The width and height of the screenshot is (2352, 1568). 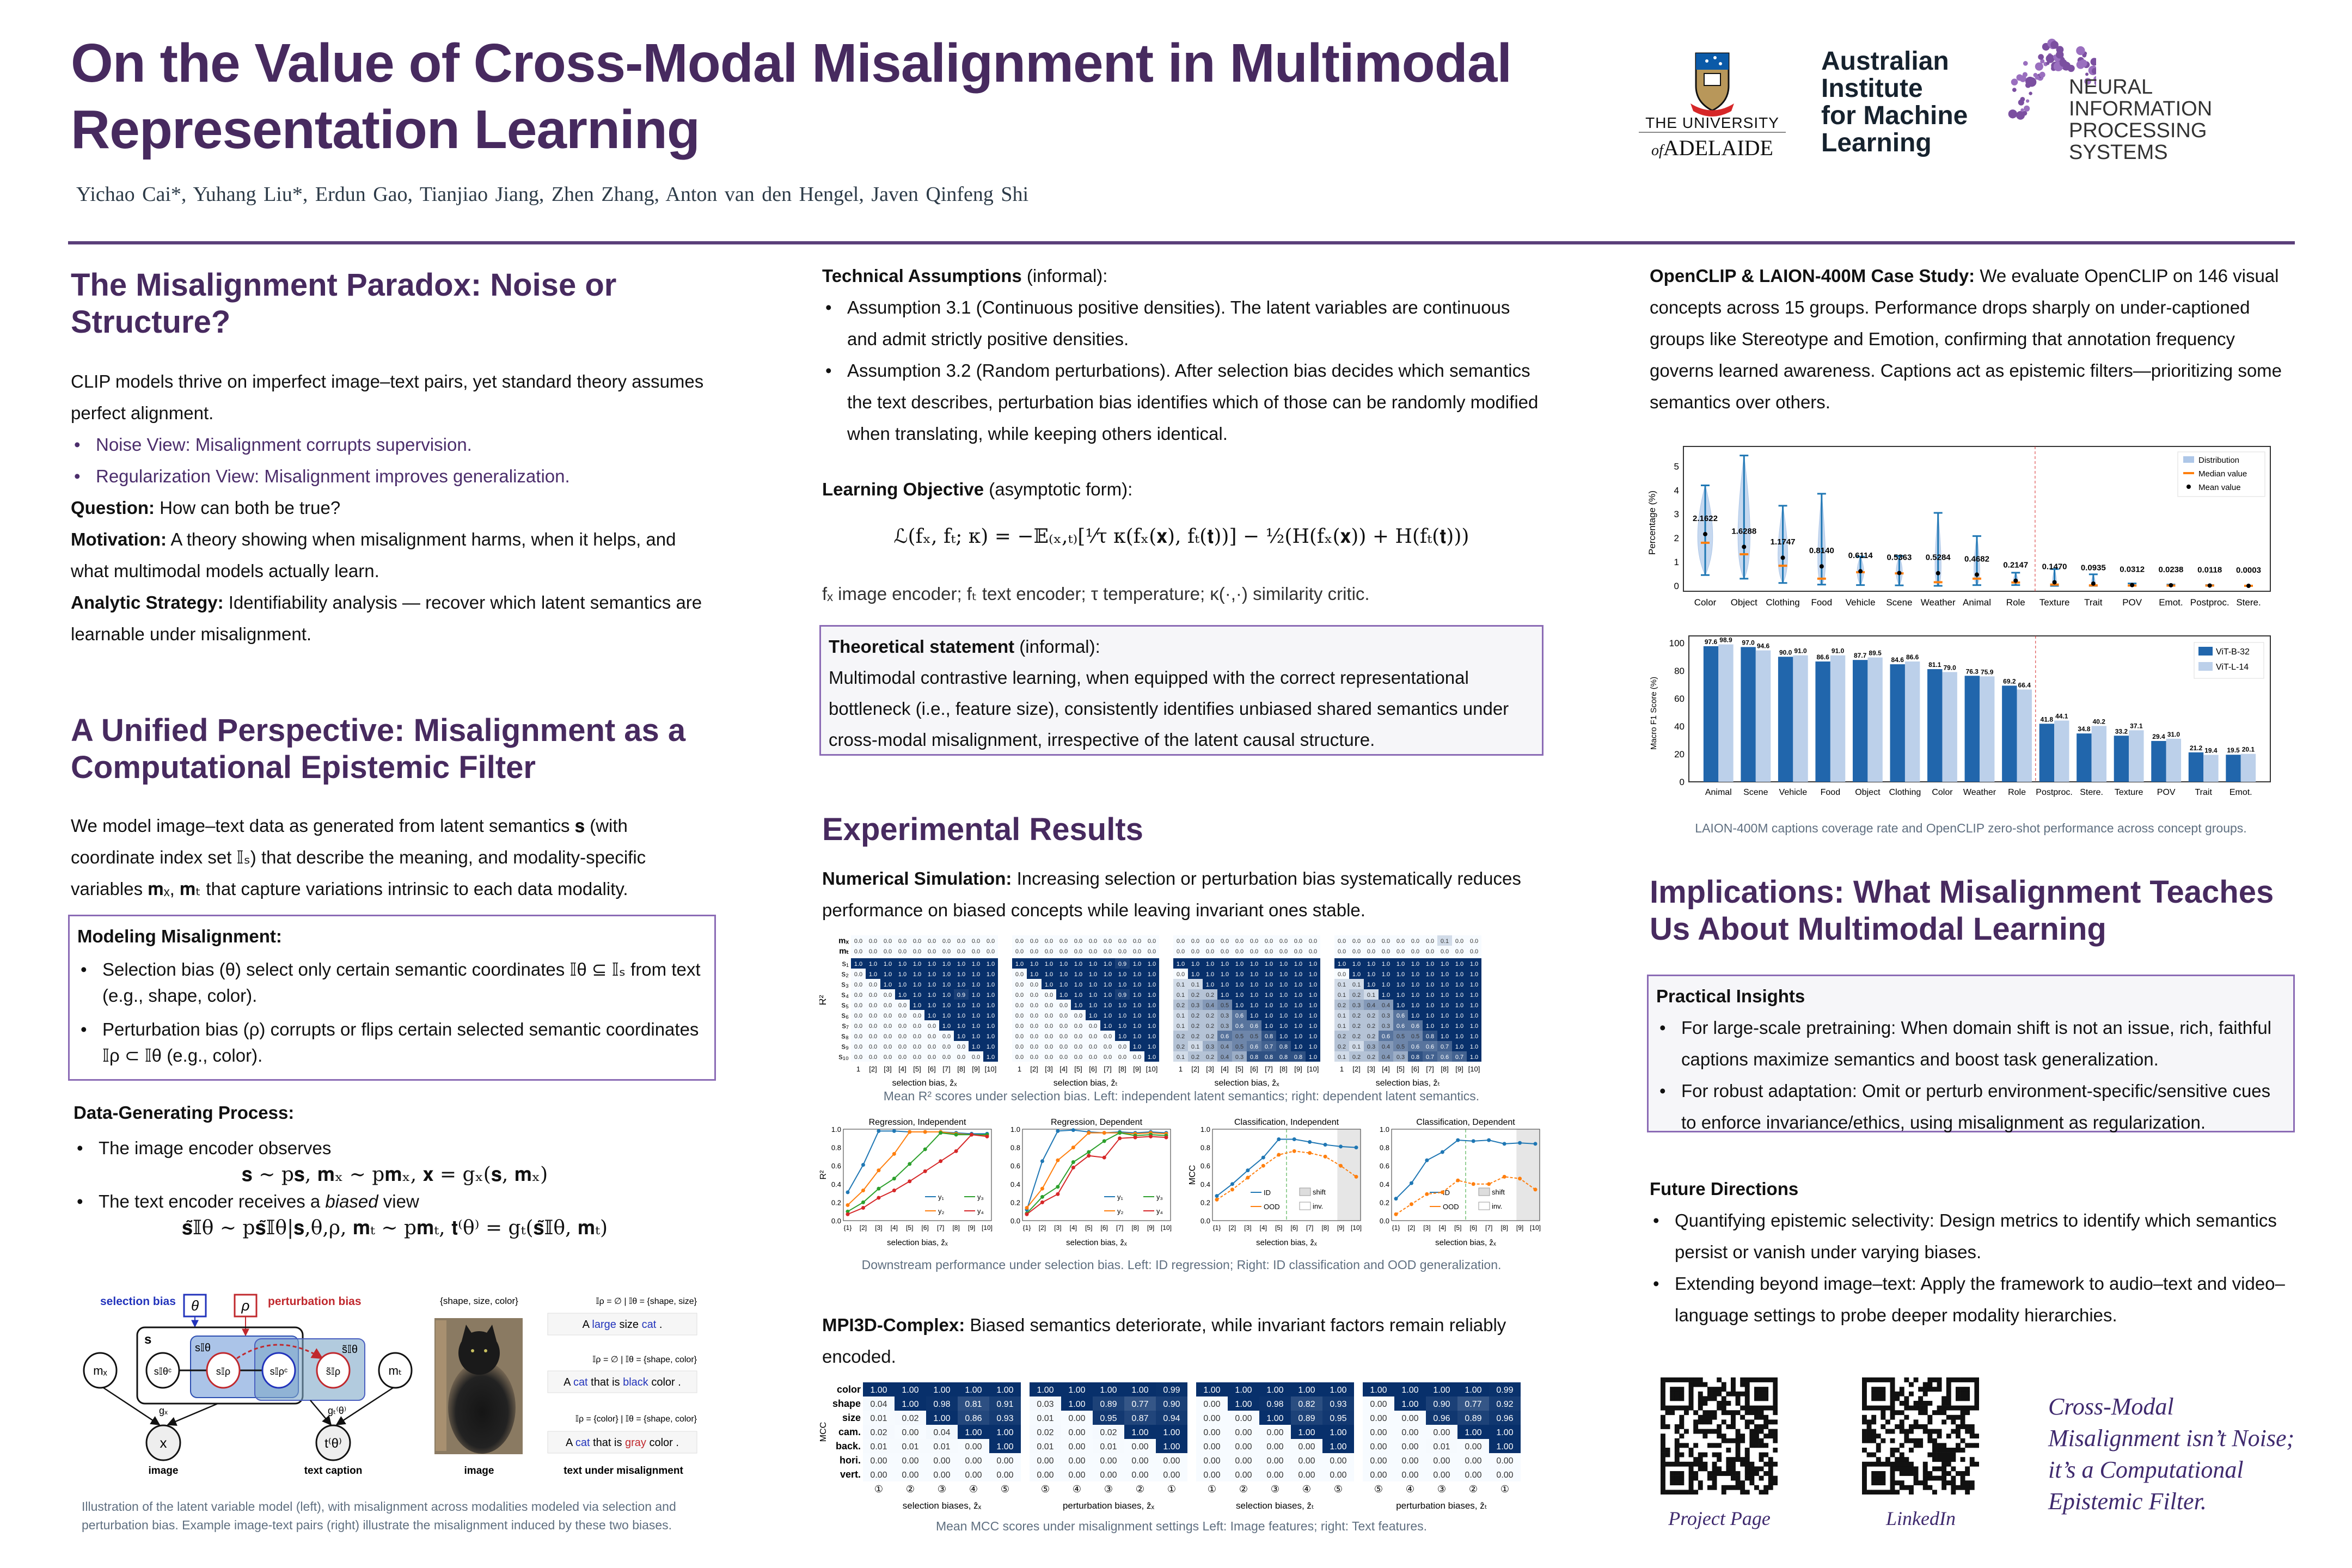 What do you see at coordinates (1830, 792) in the screenshot?
I see `x-tick-label: Food` at bounding box center [1830, 792].